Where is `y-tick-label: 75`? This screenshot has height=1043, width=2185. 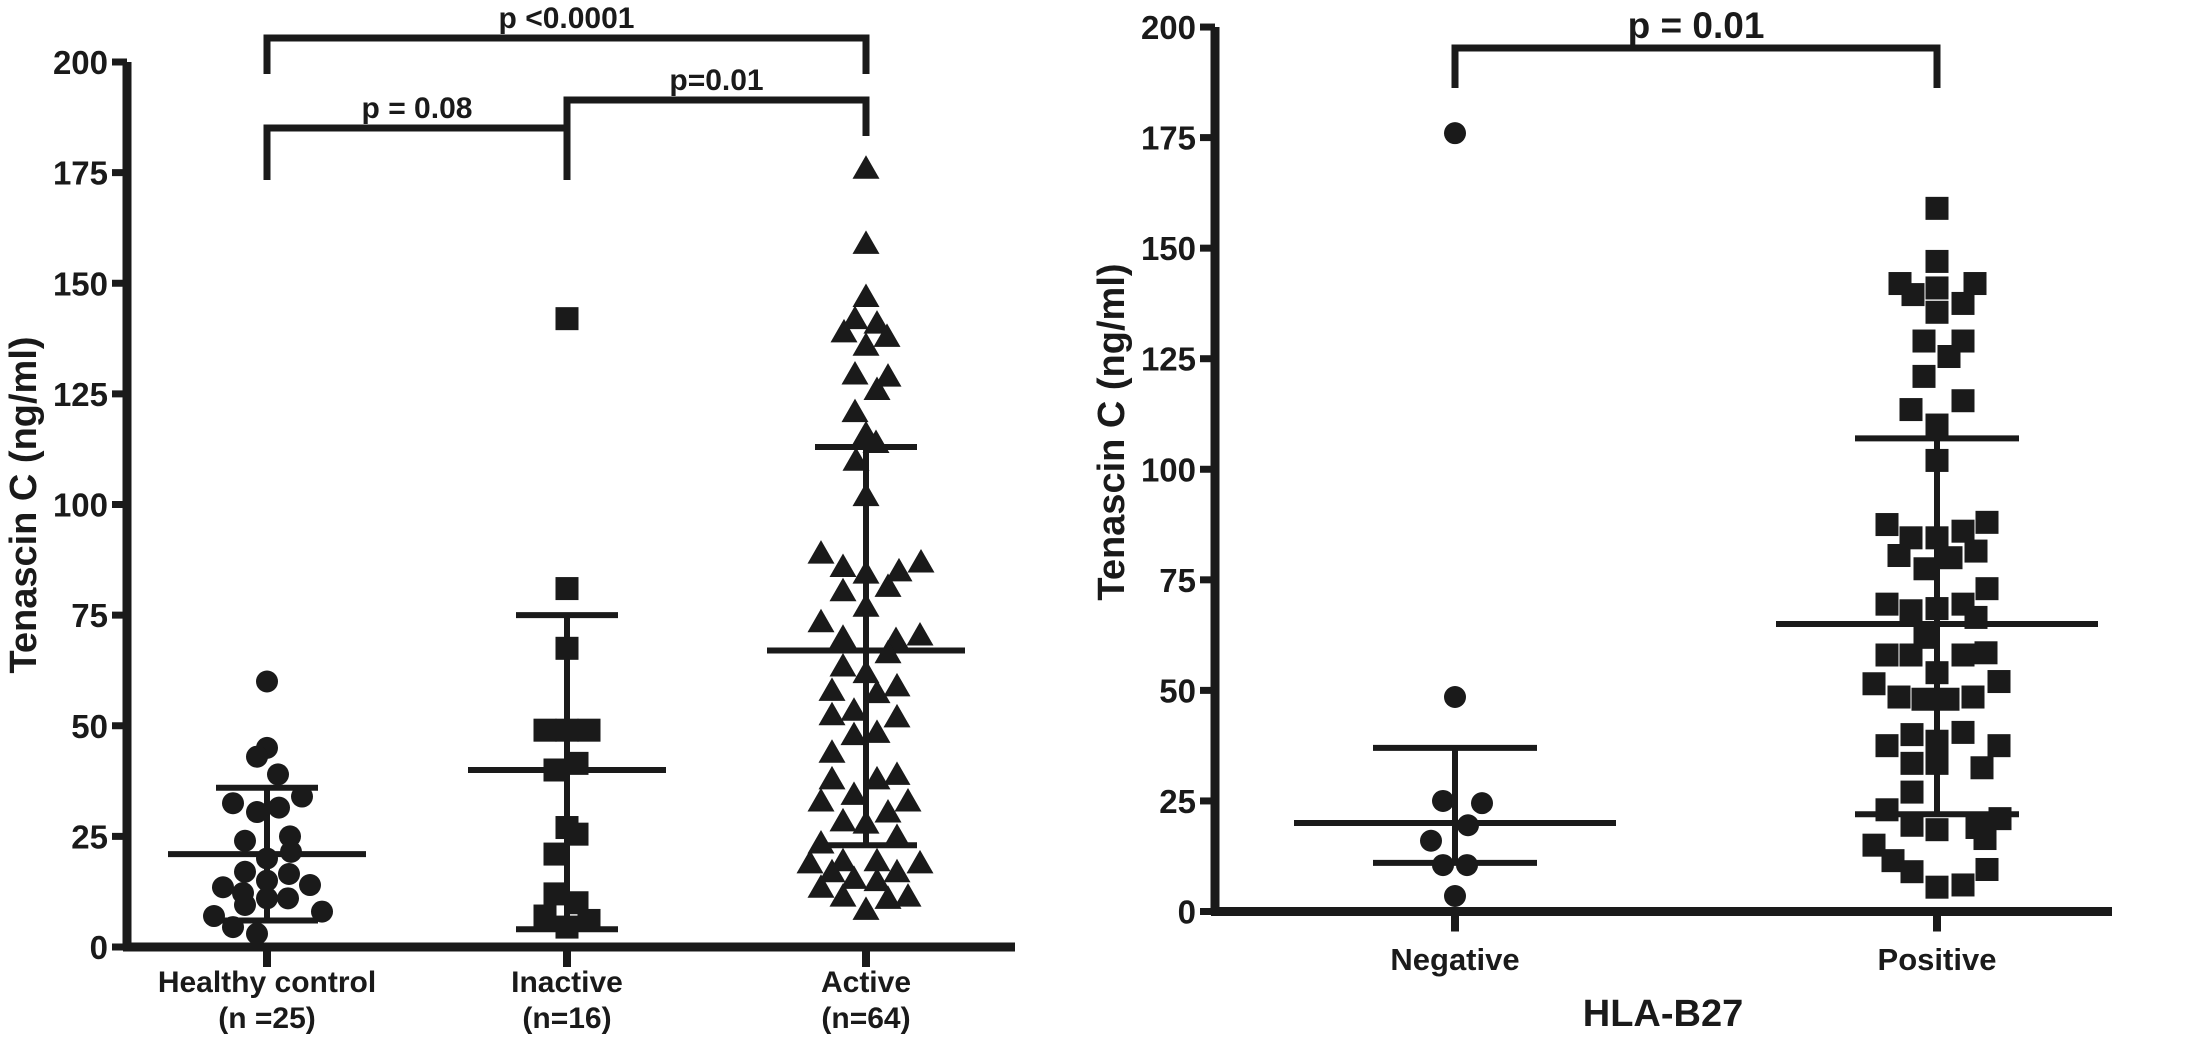
y-tick-label: 75 is located at coordinates (89, 615).